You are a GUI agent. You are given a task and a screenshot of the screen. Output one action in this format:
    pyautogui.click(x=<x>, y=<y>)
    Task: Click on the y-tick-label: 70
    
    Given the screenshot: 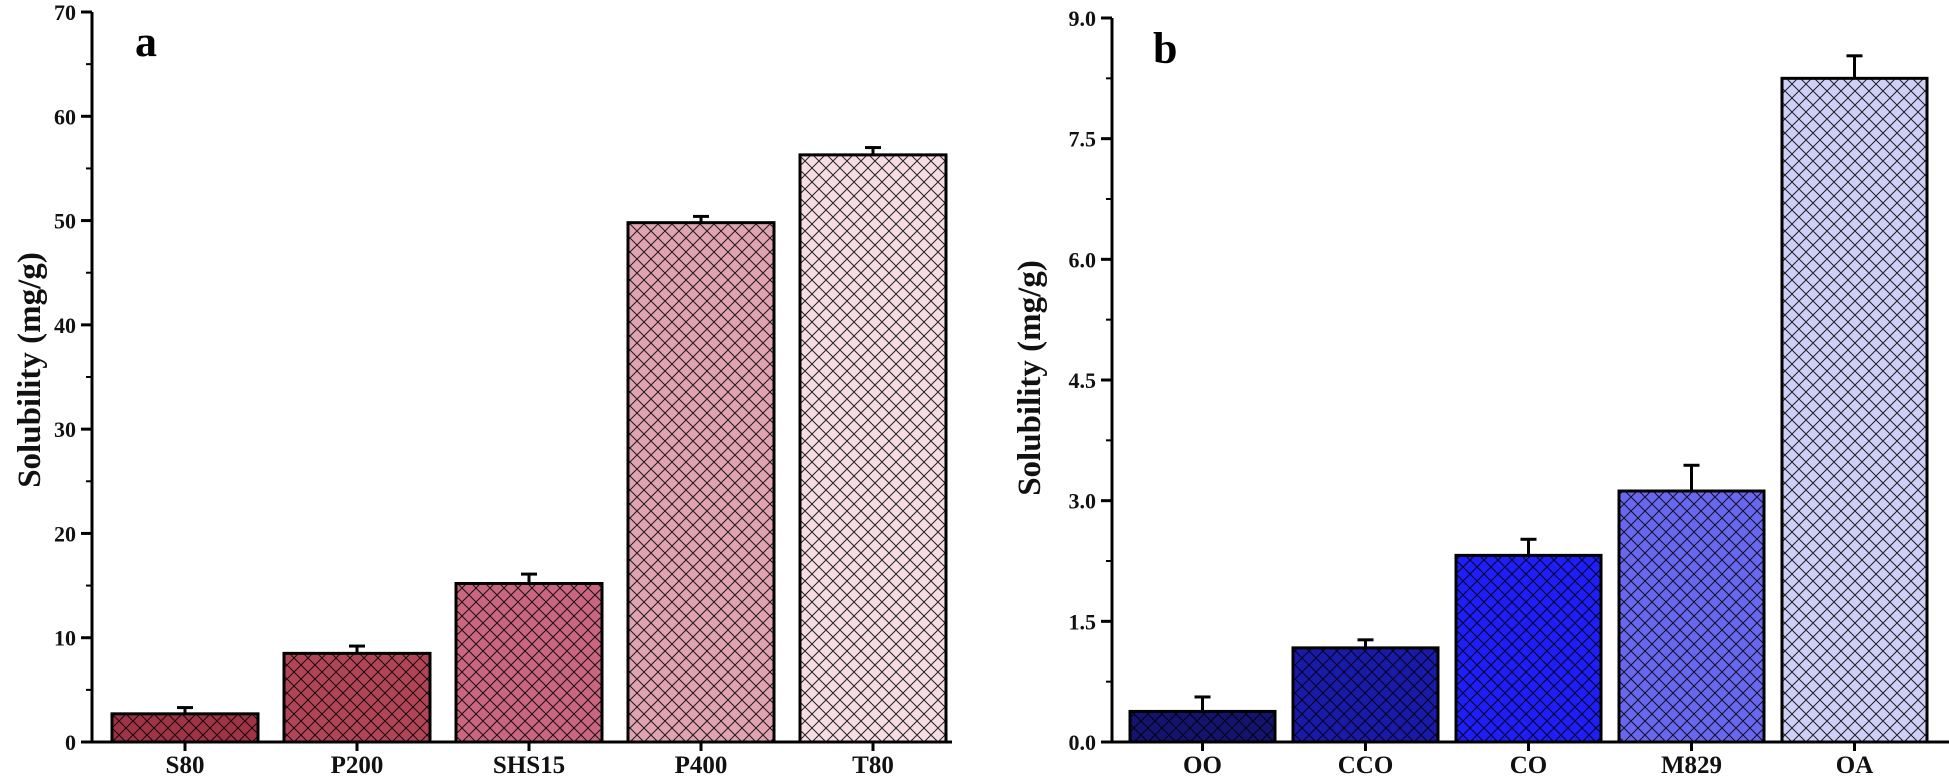 What is the action you would take?
    pyautogui.click(x=65, y=12)
    